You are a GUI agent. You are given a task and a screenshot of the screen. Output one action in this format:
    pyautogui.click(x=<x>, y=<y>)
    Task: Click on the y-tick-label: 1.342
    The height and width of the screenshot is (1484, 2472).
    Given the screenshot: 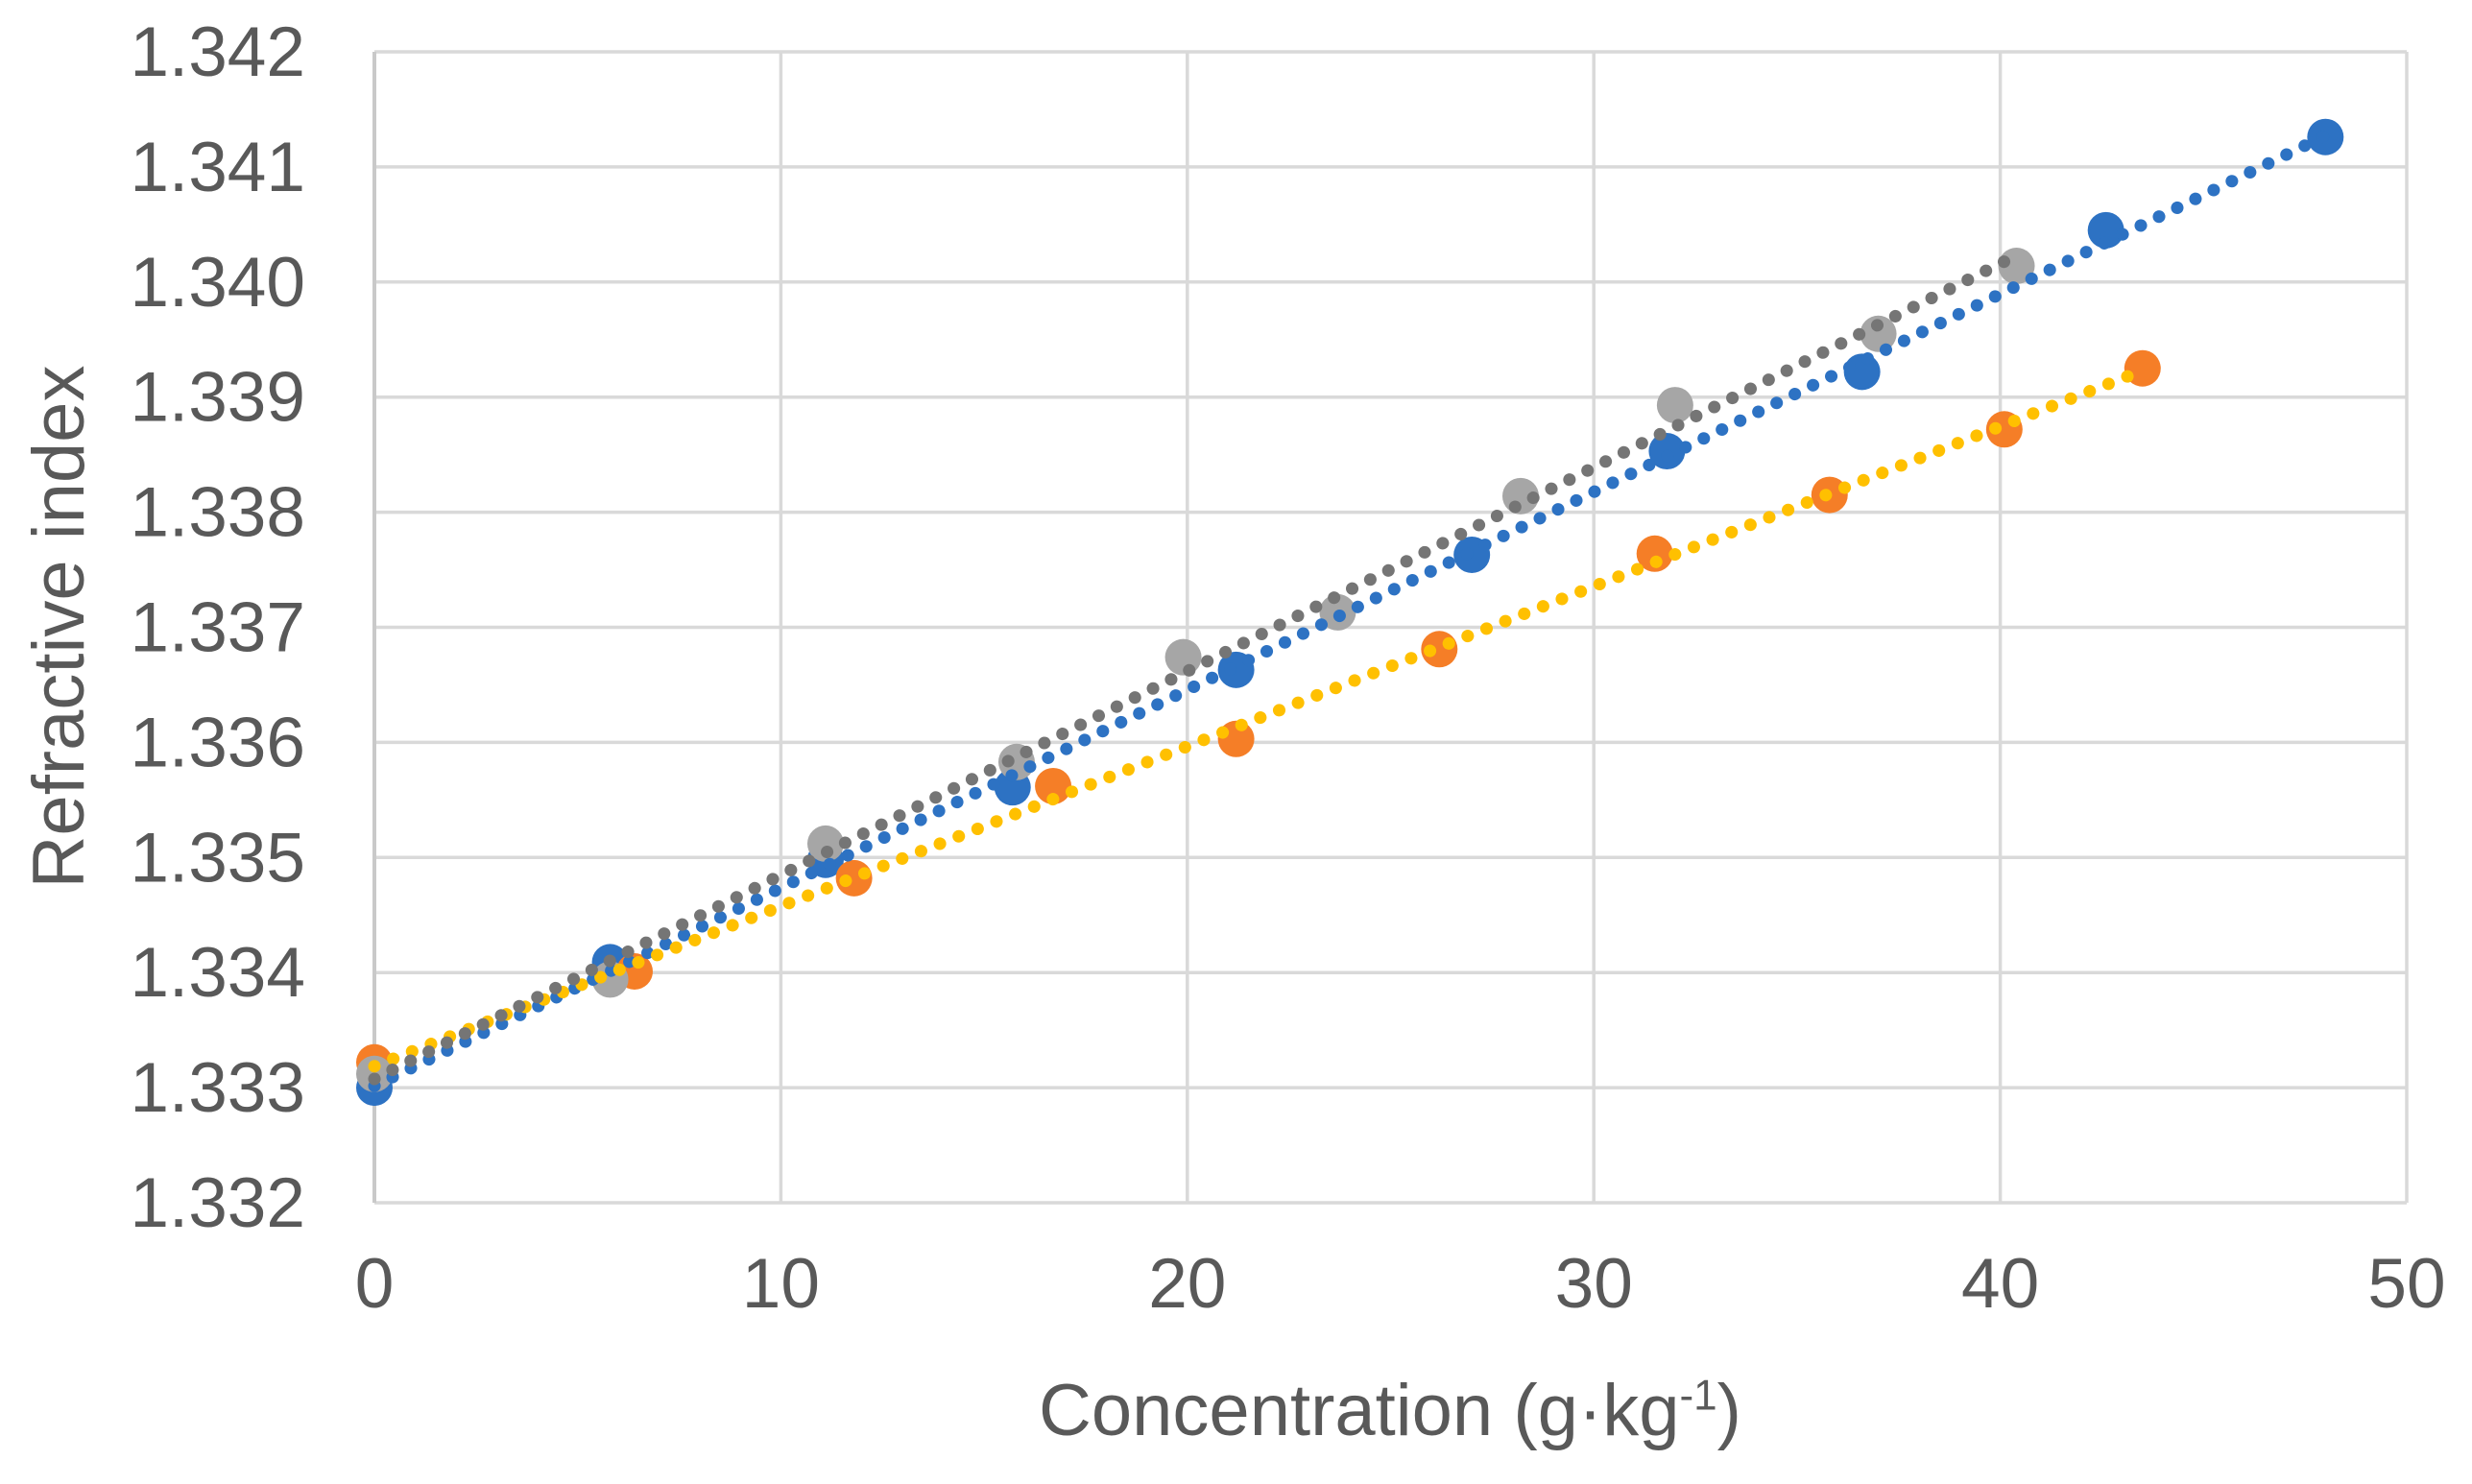 What is the action you would take?
    pyautogui.click(x=218, y=52)
    